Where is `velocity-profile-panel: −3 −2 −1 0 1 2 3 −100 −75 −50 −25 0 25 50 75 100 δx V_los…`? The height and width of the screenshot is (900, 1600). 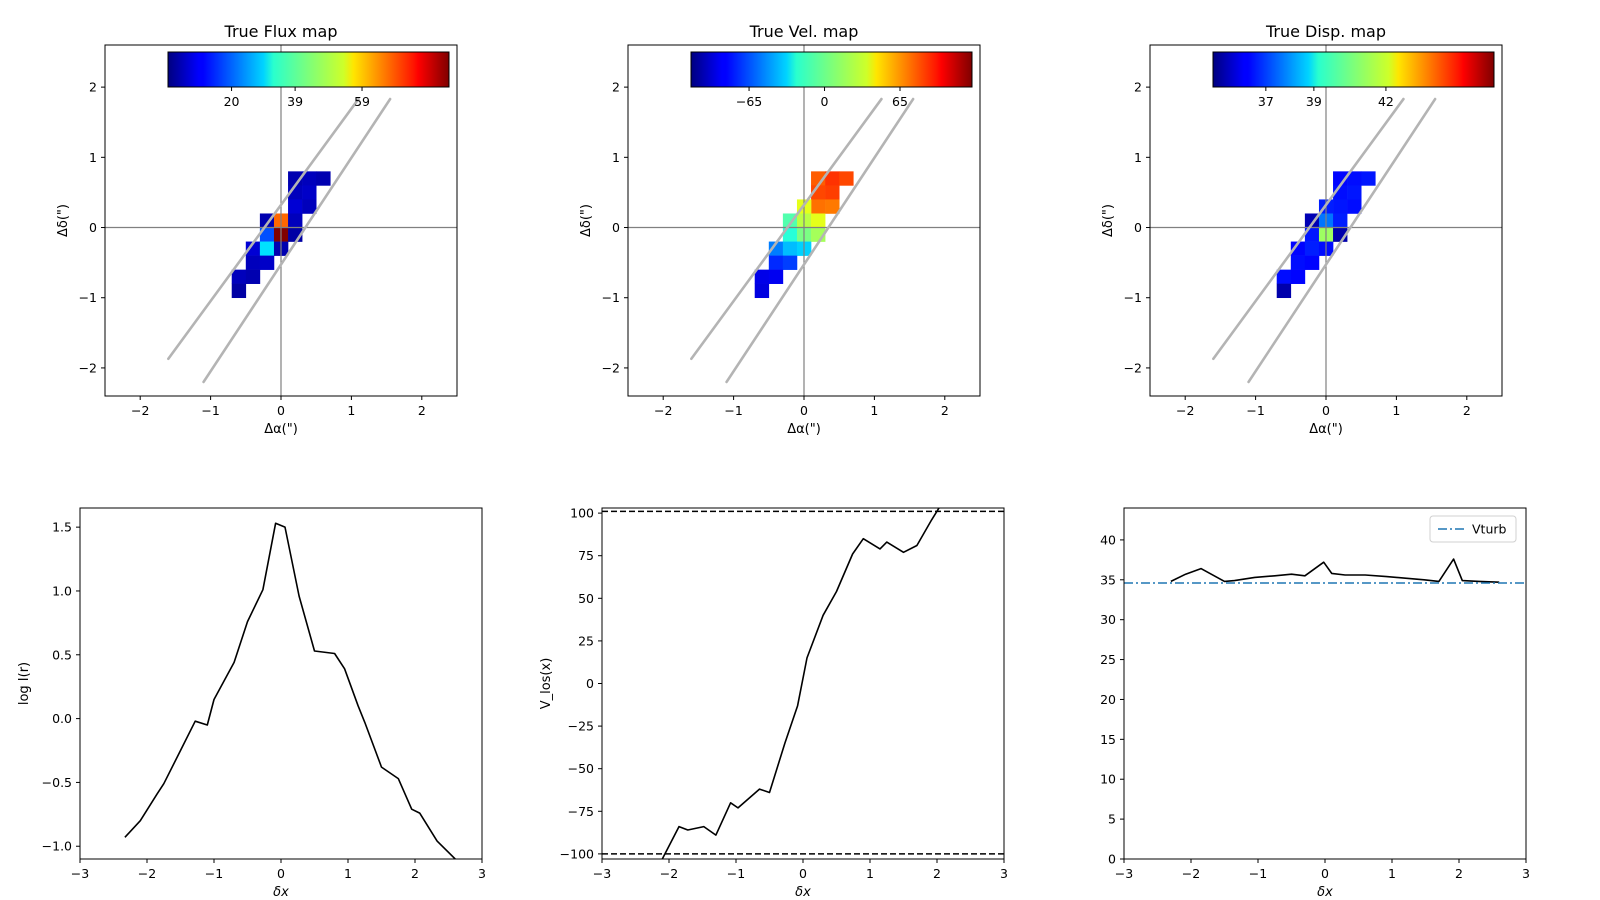
velocity-profile-panel: −3 −2 −1 0 1 2 3 −100 −75 −50 −25 0 25 50 75 100 δx V_los… is located at coordinates (773, 703).